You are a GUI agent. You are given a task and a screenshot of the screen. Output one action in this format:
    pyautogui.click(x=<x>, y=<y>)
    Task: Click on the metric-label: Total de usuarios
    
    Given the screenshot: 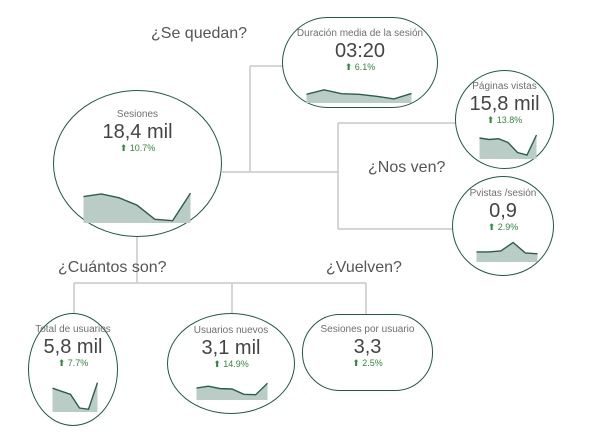 What is the action you would take?
    pyautogui.click(x=73, y=329)
    